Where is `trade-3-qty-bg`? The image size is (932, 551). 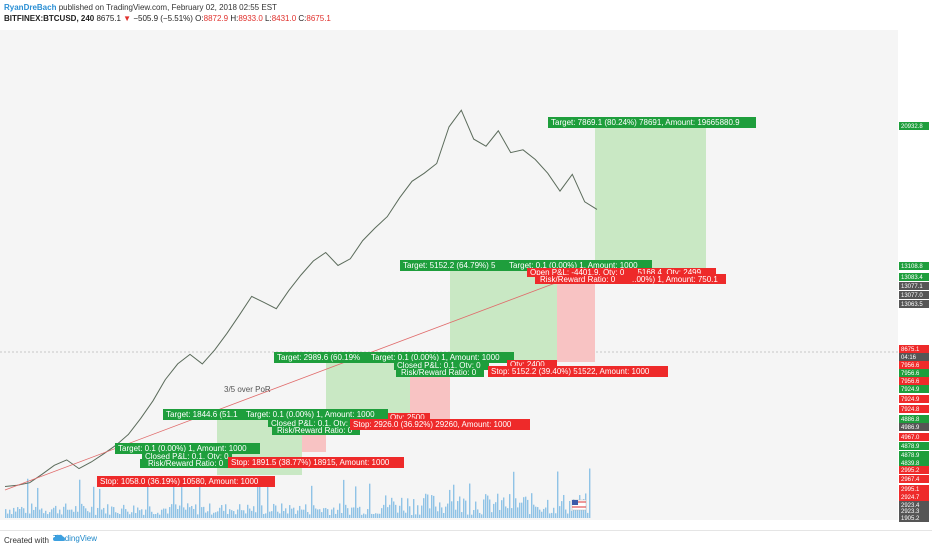
trade-3-qty-bg is located at coordinates (532, 364).